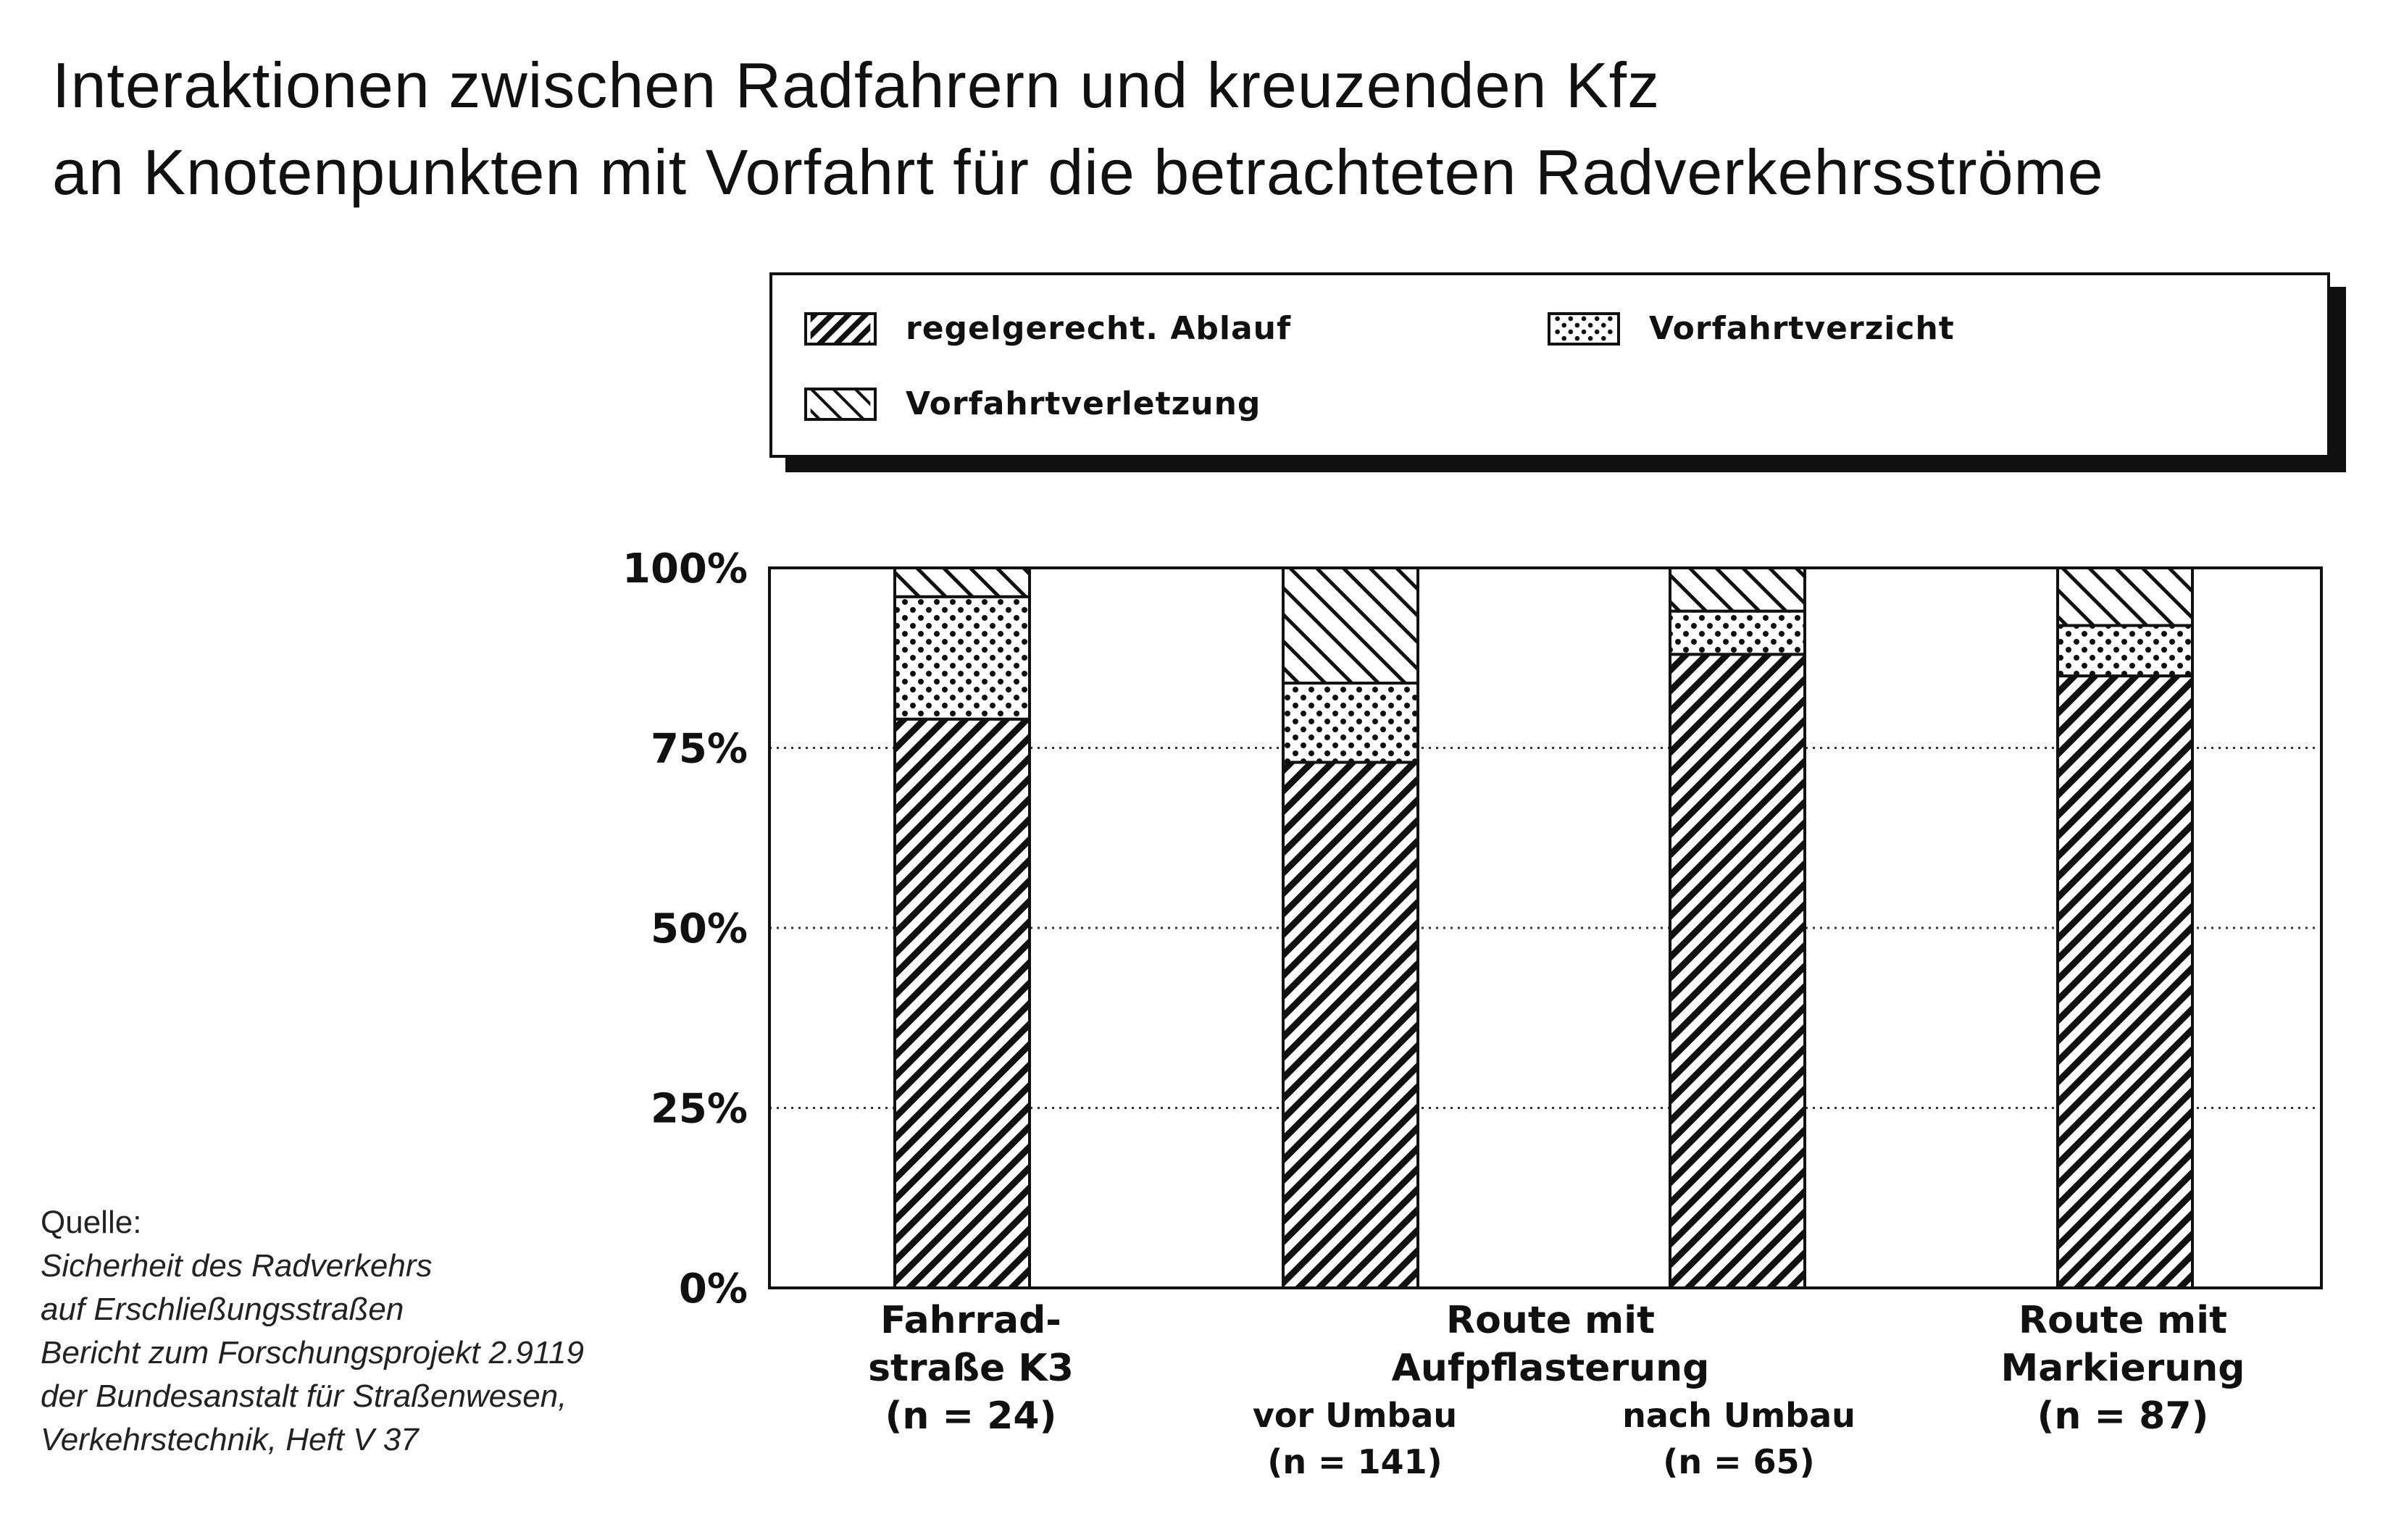 This screenshot has height=1540, width=2396. Describe the element at coordinates (1550, 1320) in the screenshot. I see `cat2-line1: Route mit` at that location.